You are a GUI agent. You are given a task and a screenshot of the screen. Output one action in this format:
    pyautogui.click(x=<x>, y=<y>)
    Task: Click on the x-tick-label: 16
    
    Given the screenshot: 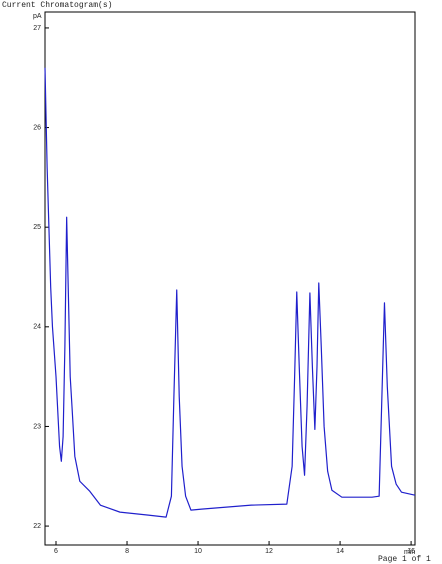 What is the action you would take?
    pyautogui.click(x=411, y=551)
    